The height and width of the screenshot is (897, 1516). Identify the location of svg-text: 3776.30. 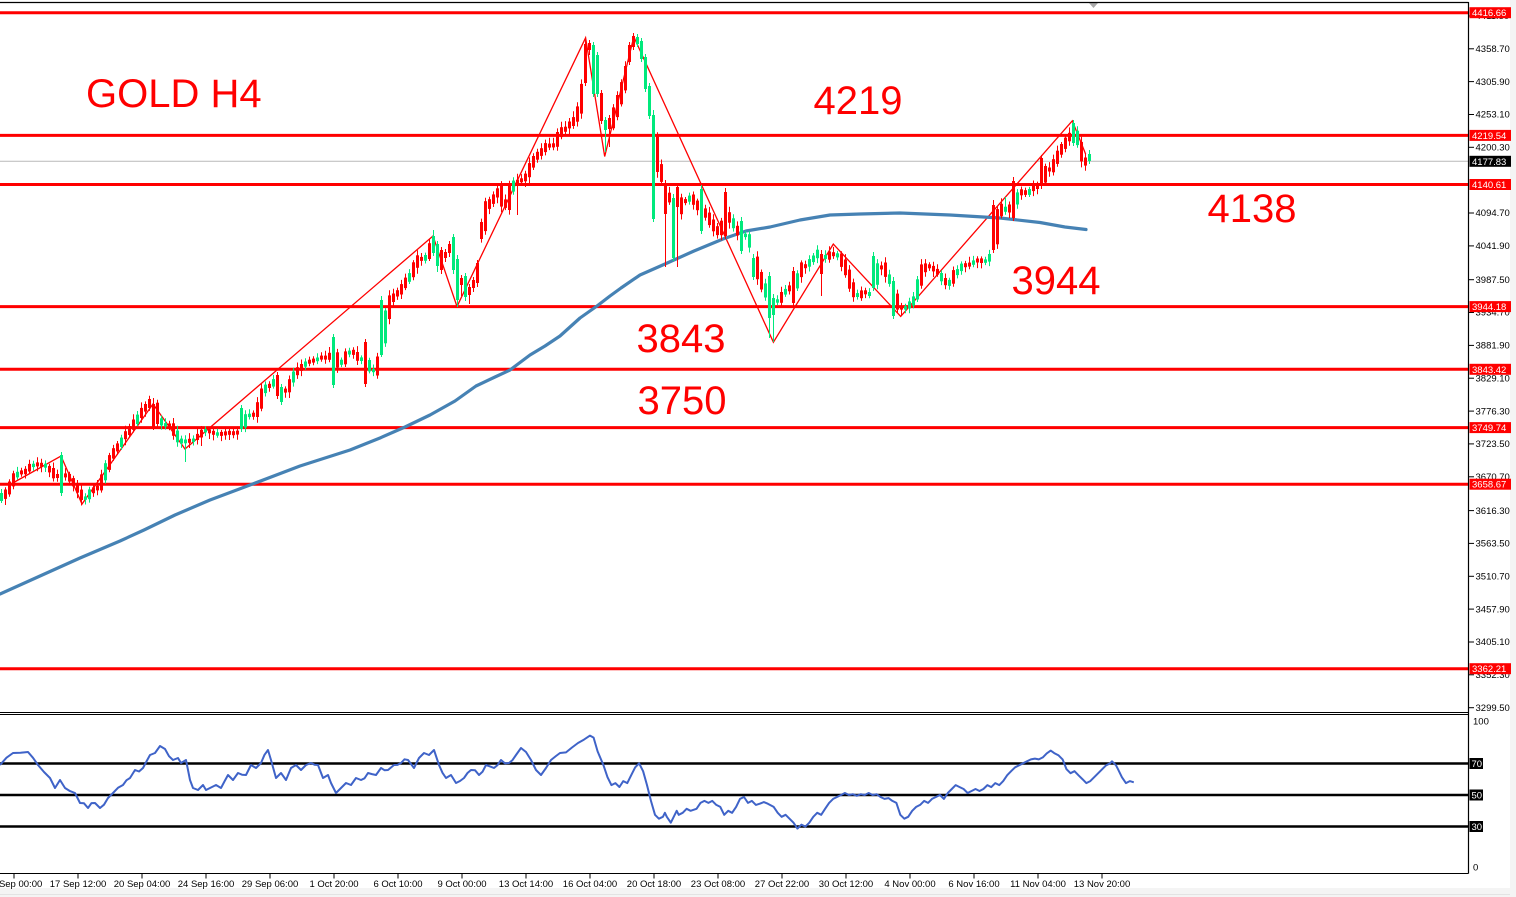
(1493, 411).